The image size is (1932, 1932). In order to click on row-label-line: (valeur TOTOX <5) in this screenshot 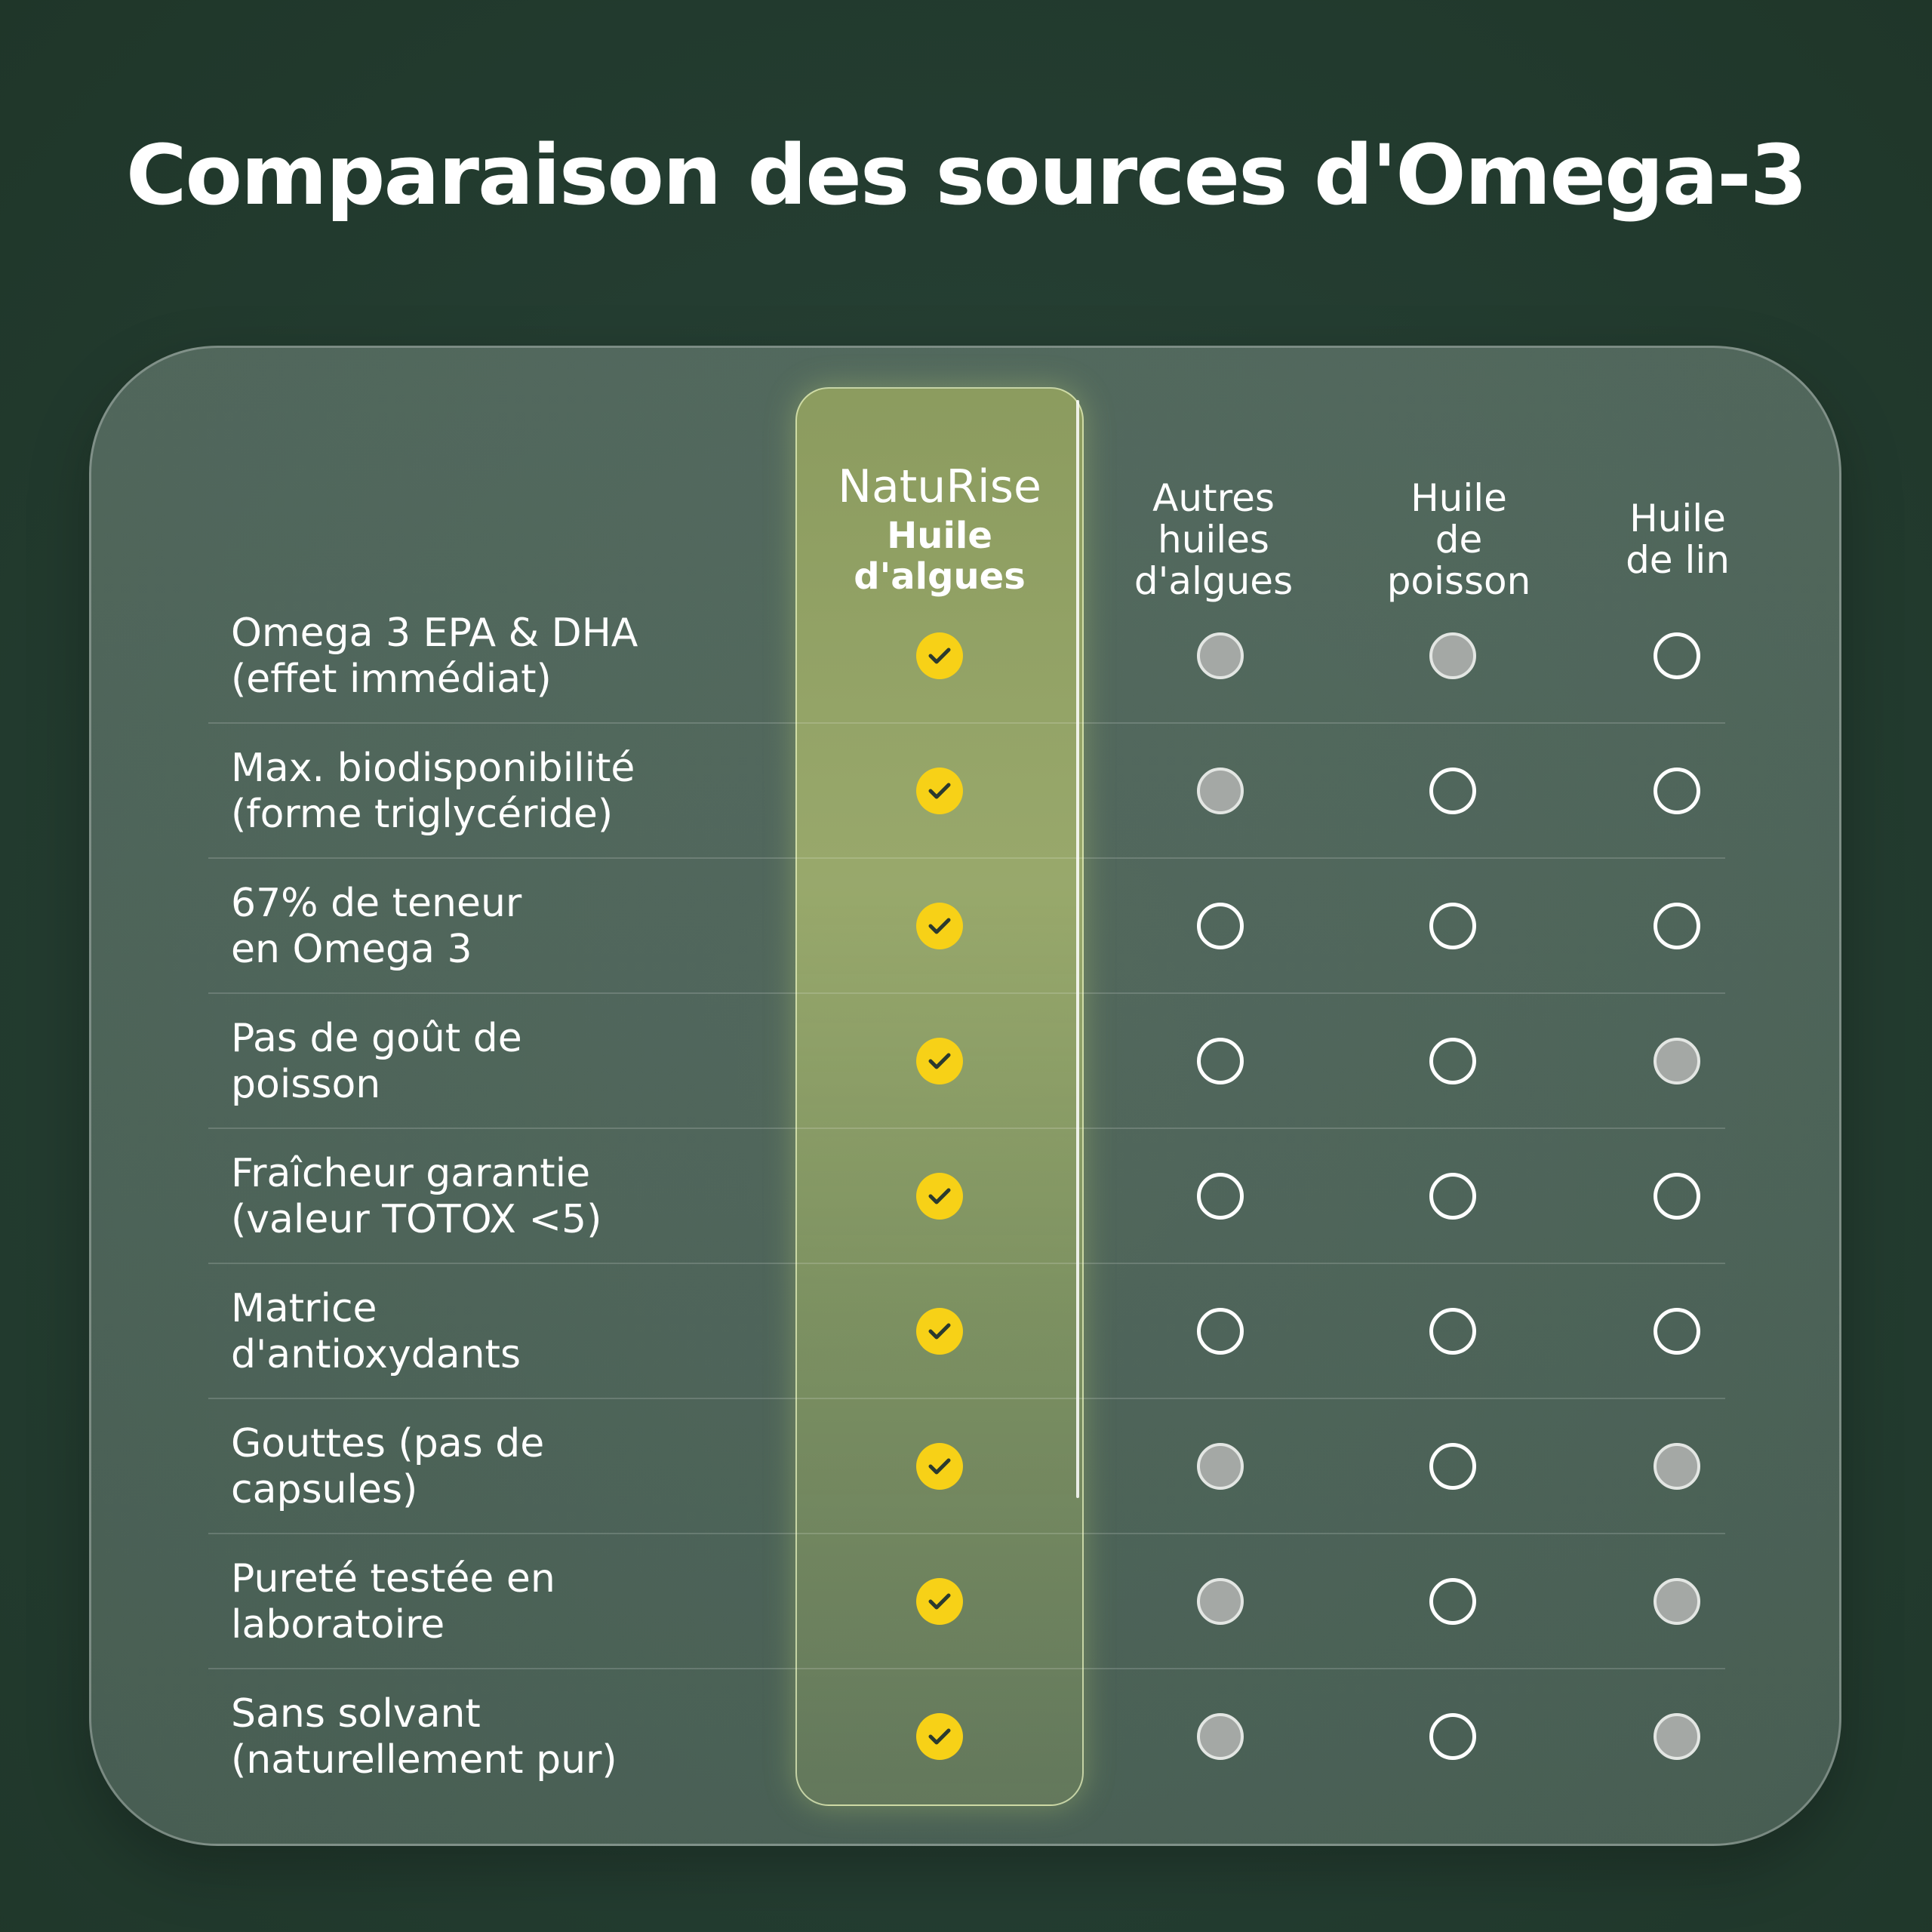, I will do `click(416, 1219)`.